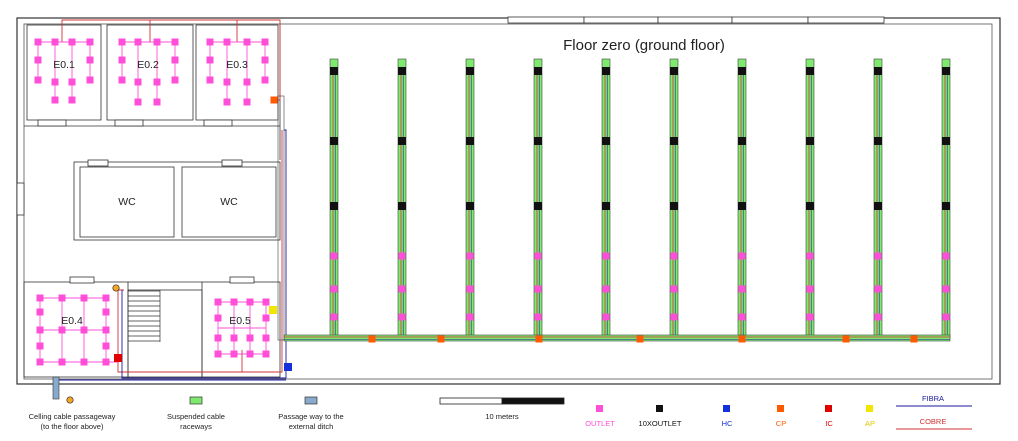 The image size is (1018, 441). What do you see at coordinates (127, 202) in the screenshot?
I see `room-label-wc1: WC` at bounding box center [127, 202].